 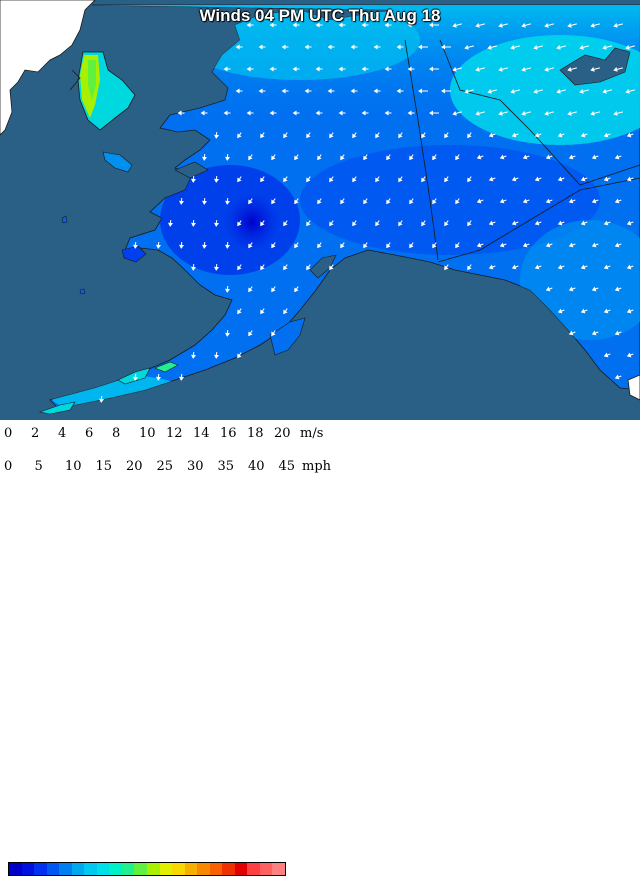 I want to click on bc-border, so click(x=538, y=220).